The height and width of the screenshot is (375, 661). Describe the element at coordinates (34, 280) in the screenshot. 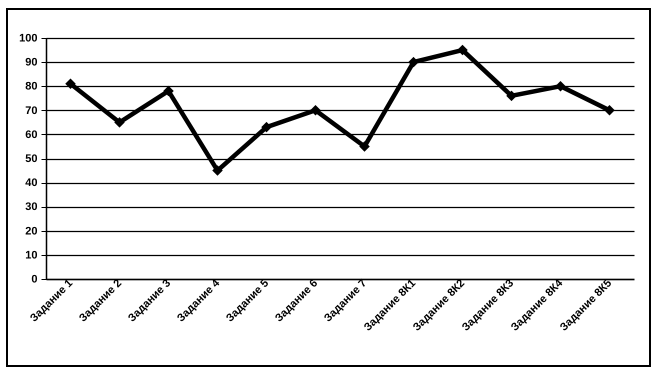

I see `y-tick-label: 0` at that location.